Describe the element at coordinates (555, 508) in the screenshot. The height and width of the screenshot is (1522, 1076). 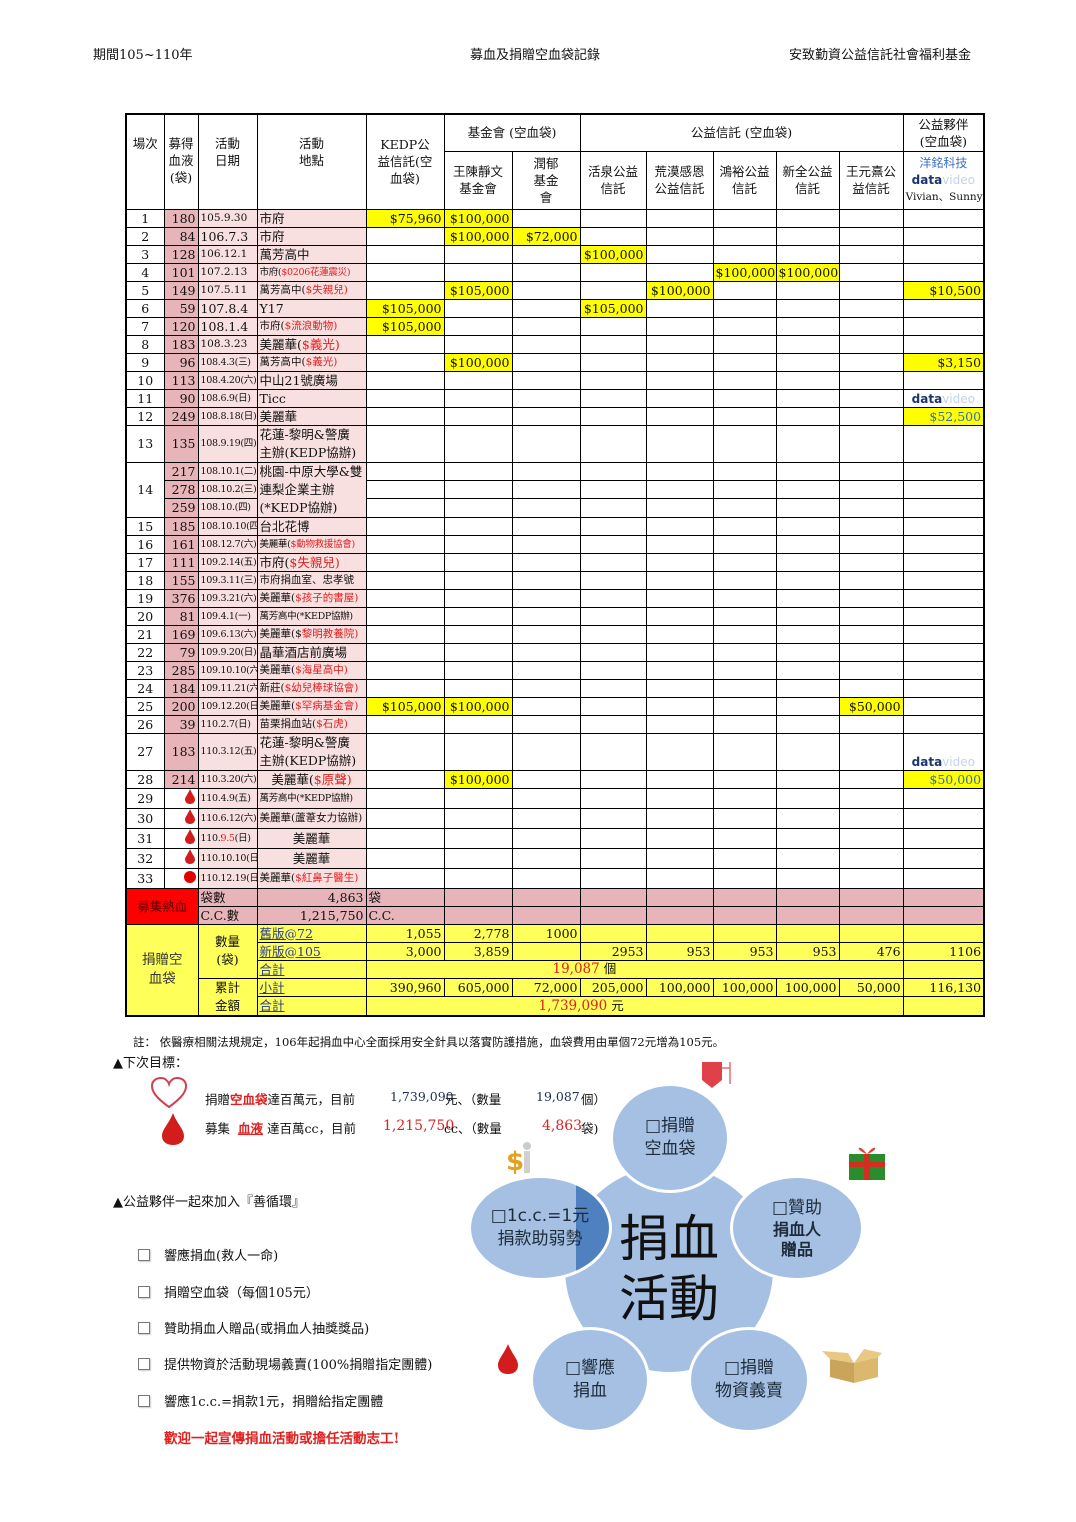
I see `table-row: 259 108.10.(四)` at that location.